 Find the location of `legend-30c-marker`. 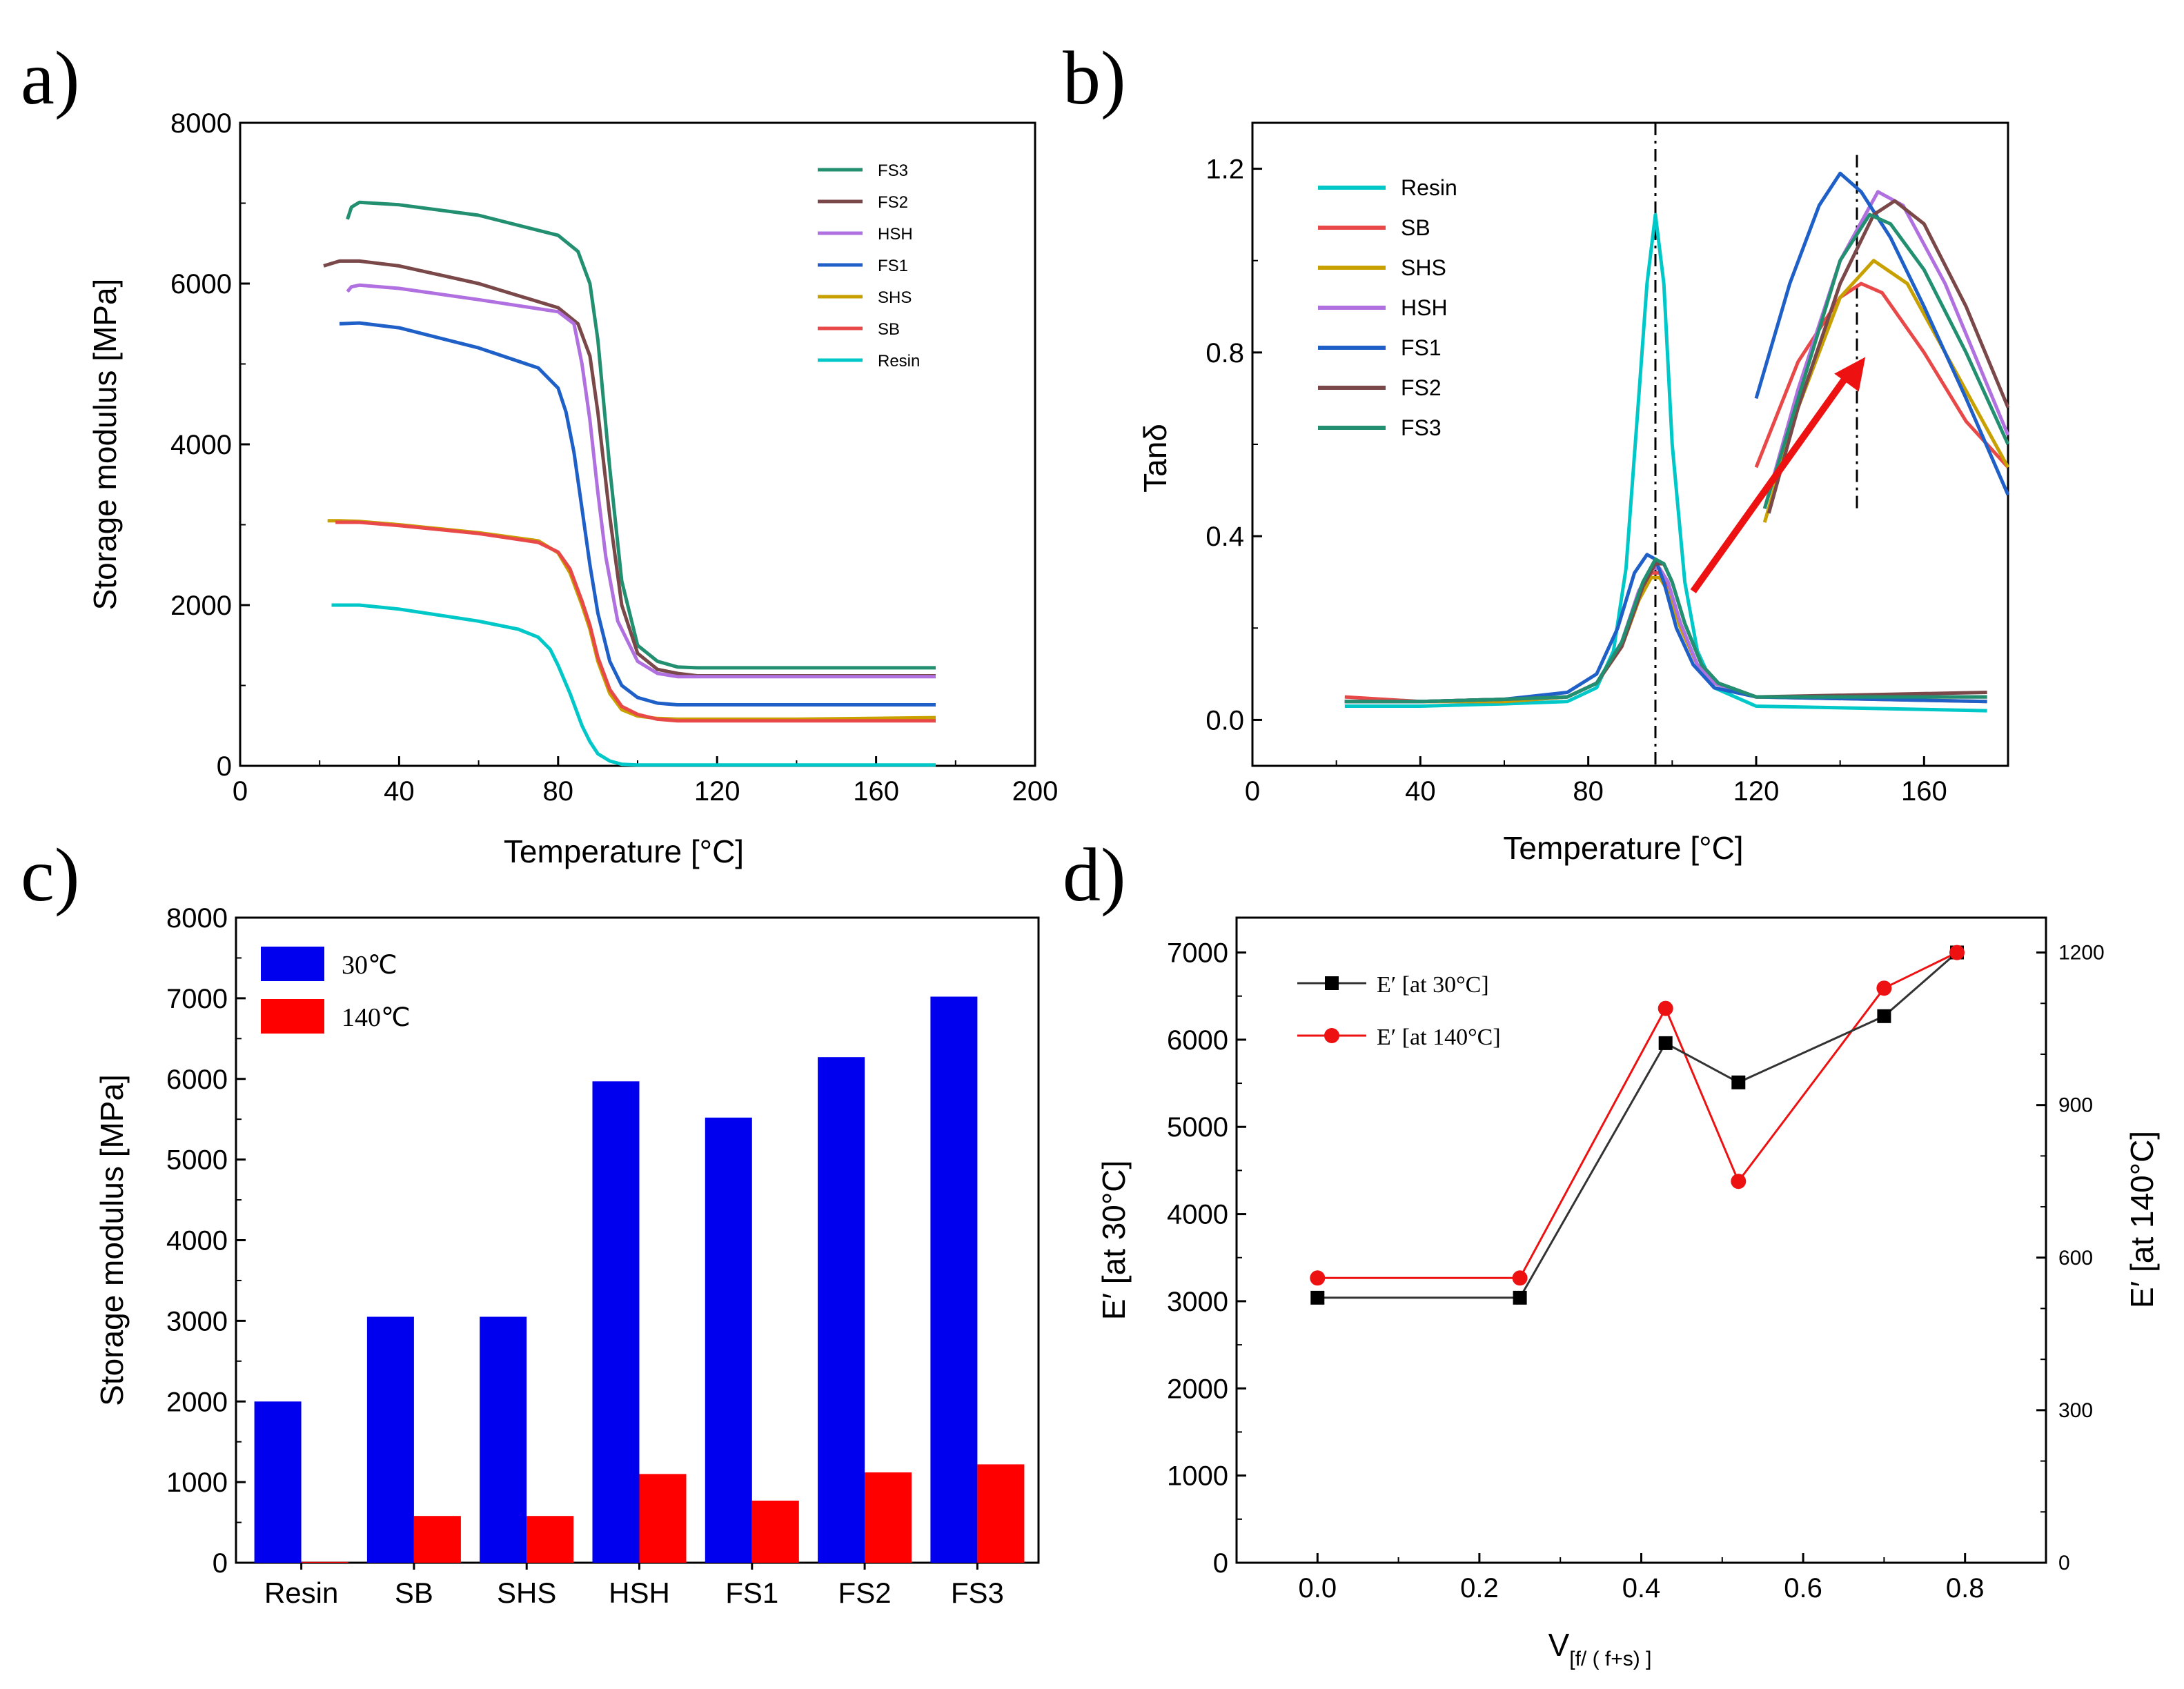

legend-30c-marker is located at coordinates (1332, 983).